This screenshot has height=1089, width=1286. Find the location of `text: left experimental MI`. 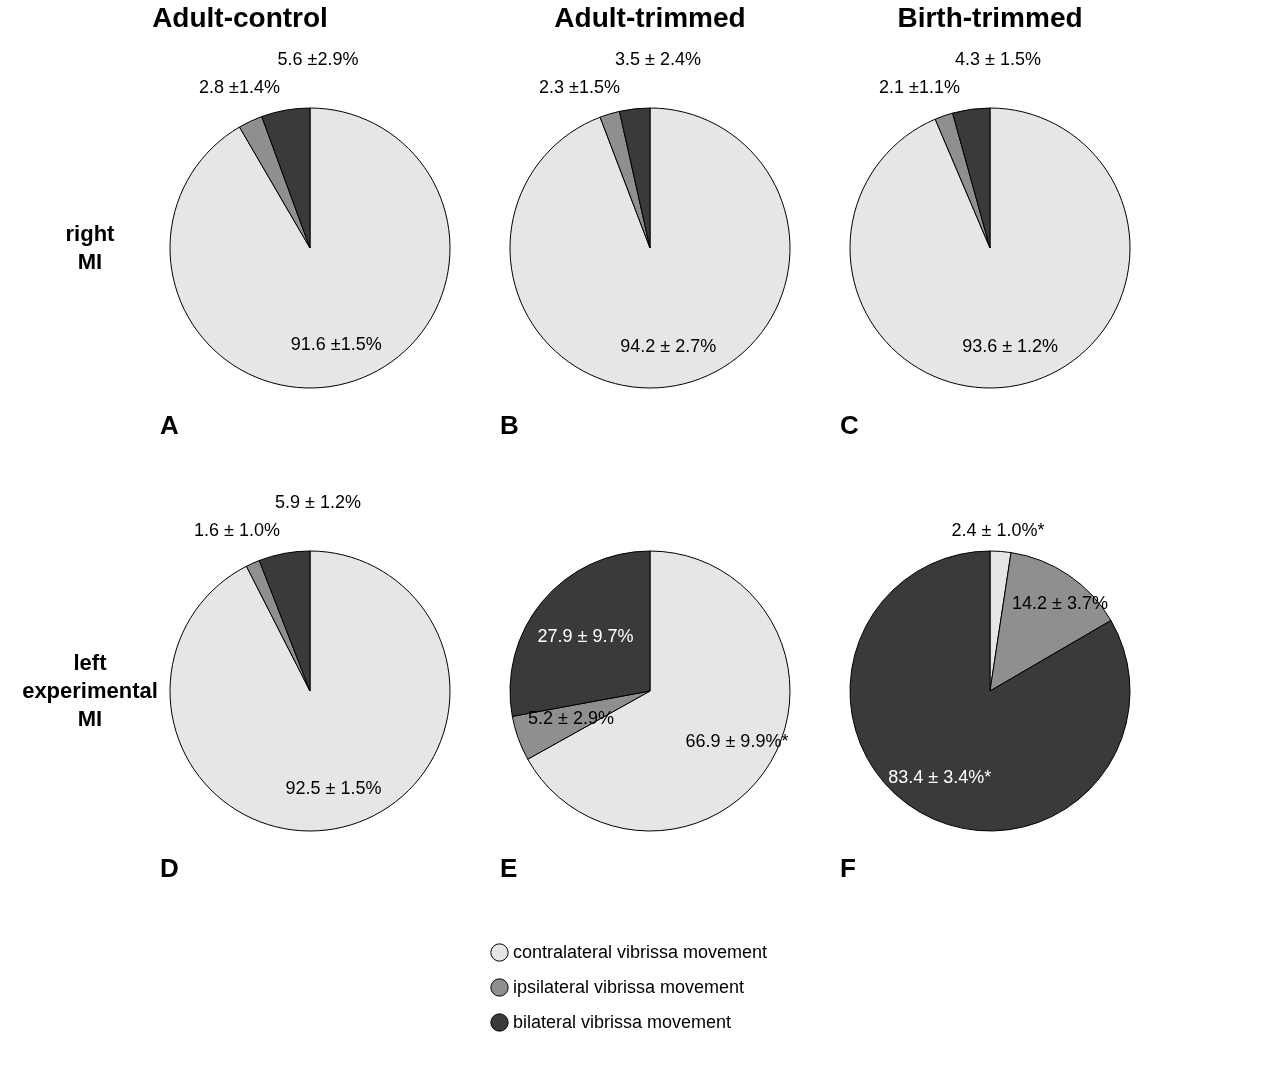

text: left experimental MI is located at coordinates (90, 690).